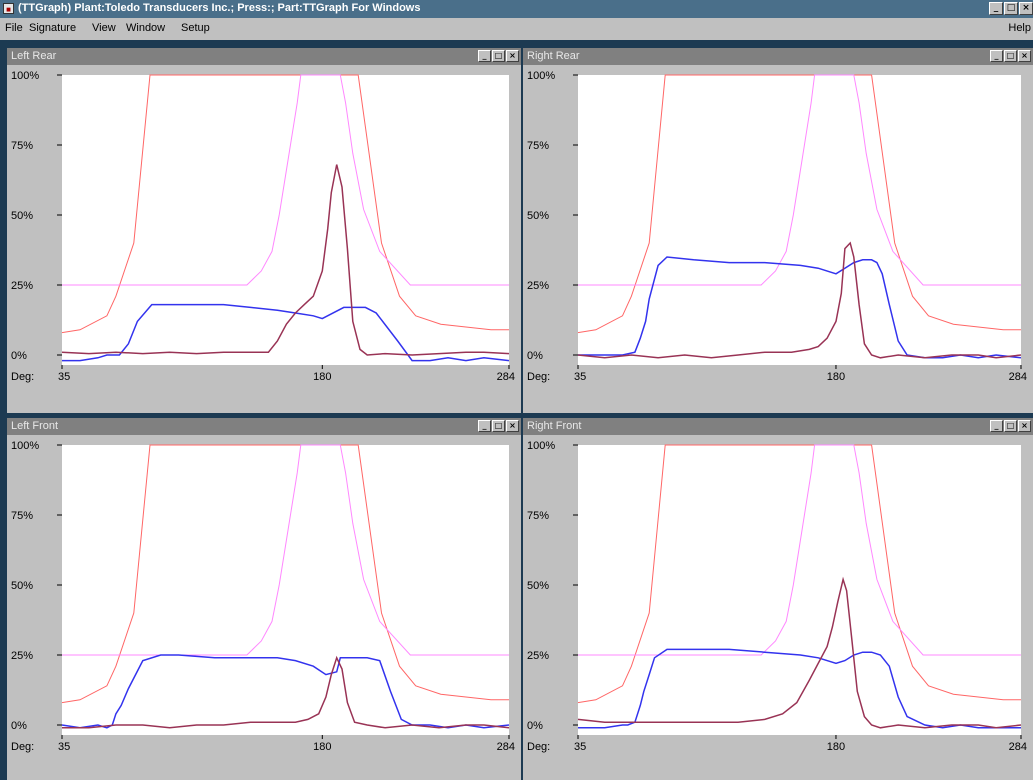 Image resolution: width=1033 pixels, height=780 pixels. What do you see at coordinates (778, 56) in the screenshot?
I see `chart-window-titlebar: Right Rear _ □ ×` at bounding box center [778, 56].